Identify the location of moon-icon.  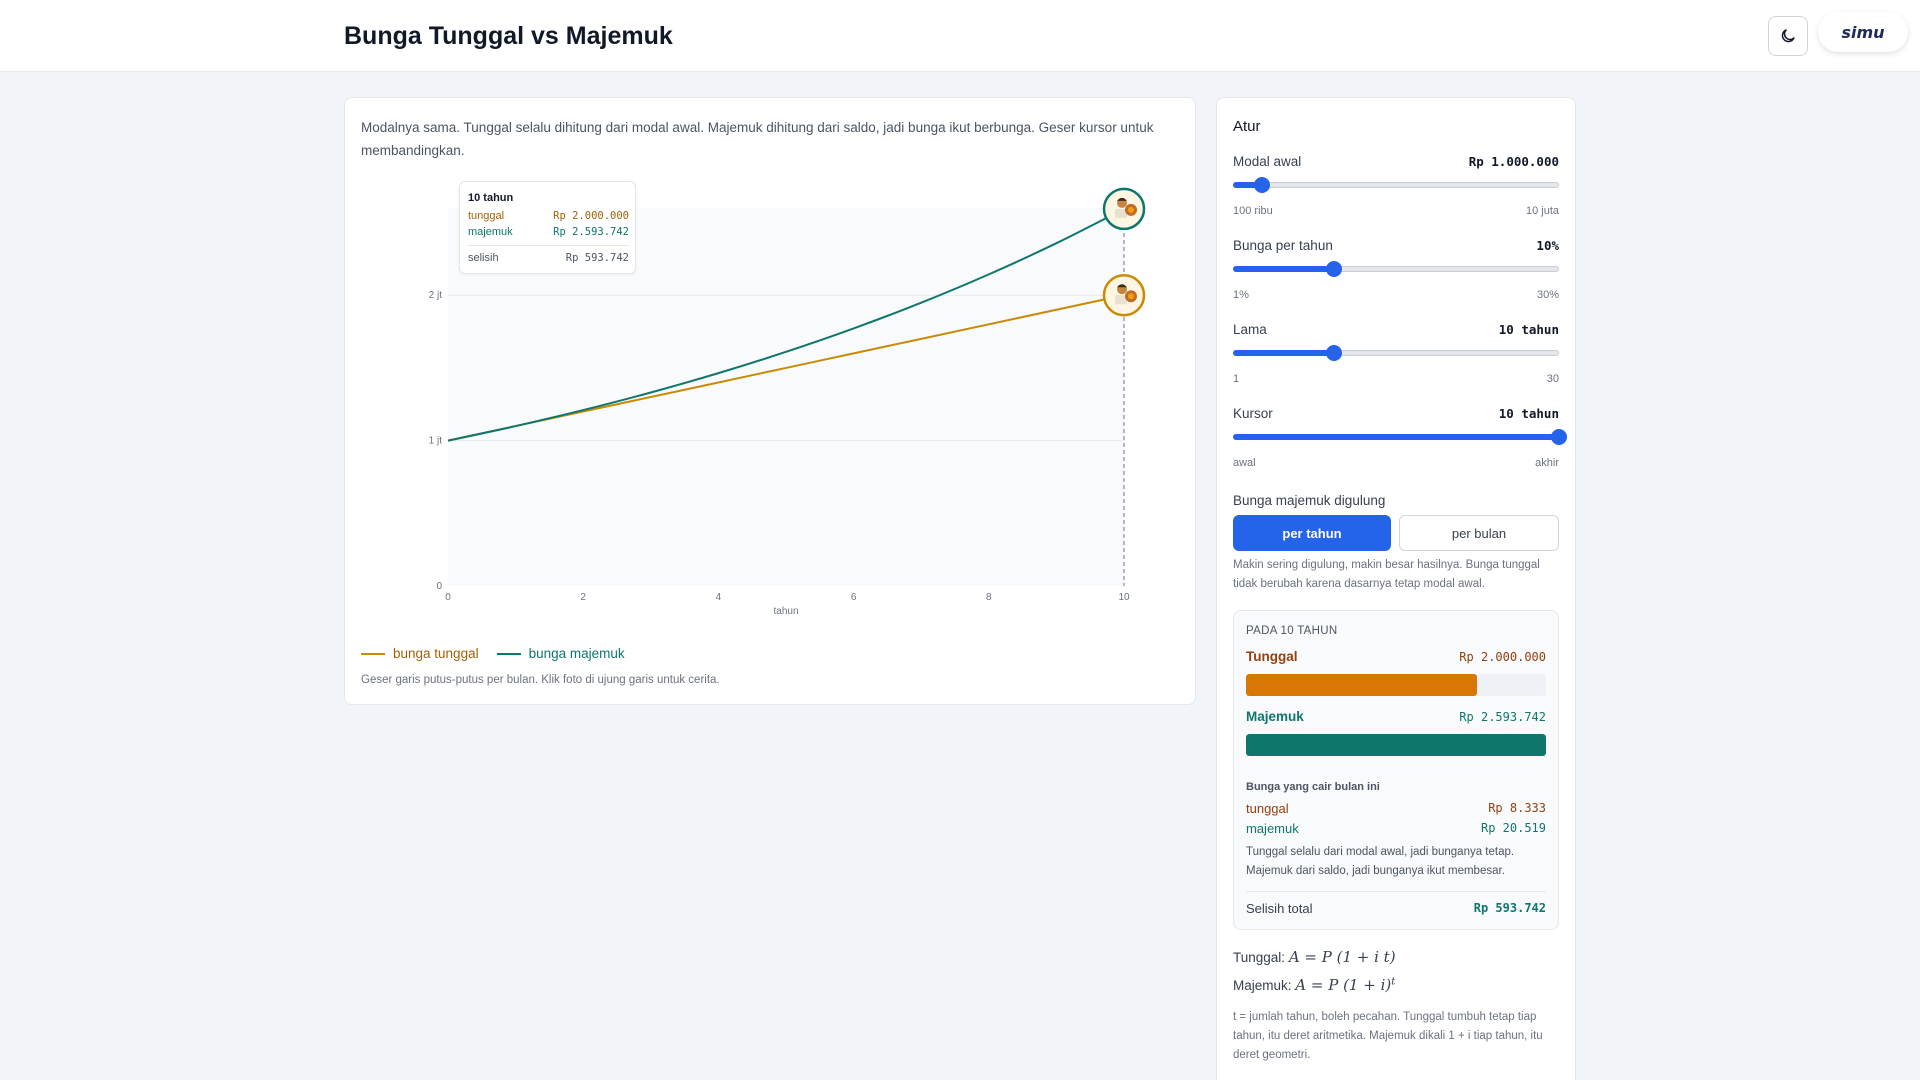
(1788, 36).